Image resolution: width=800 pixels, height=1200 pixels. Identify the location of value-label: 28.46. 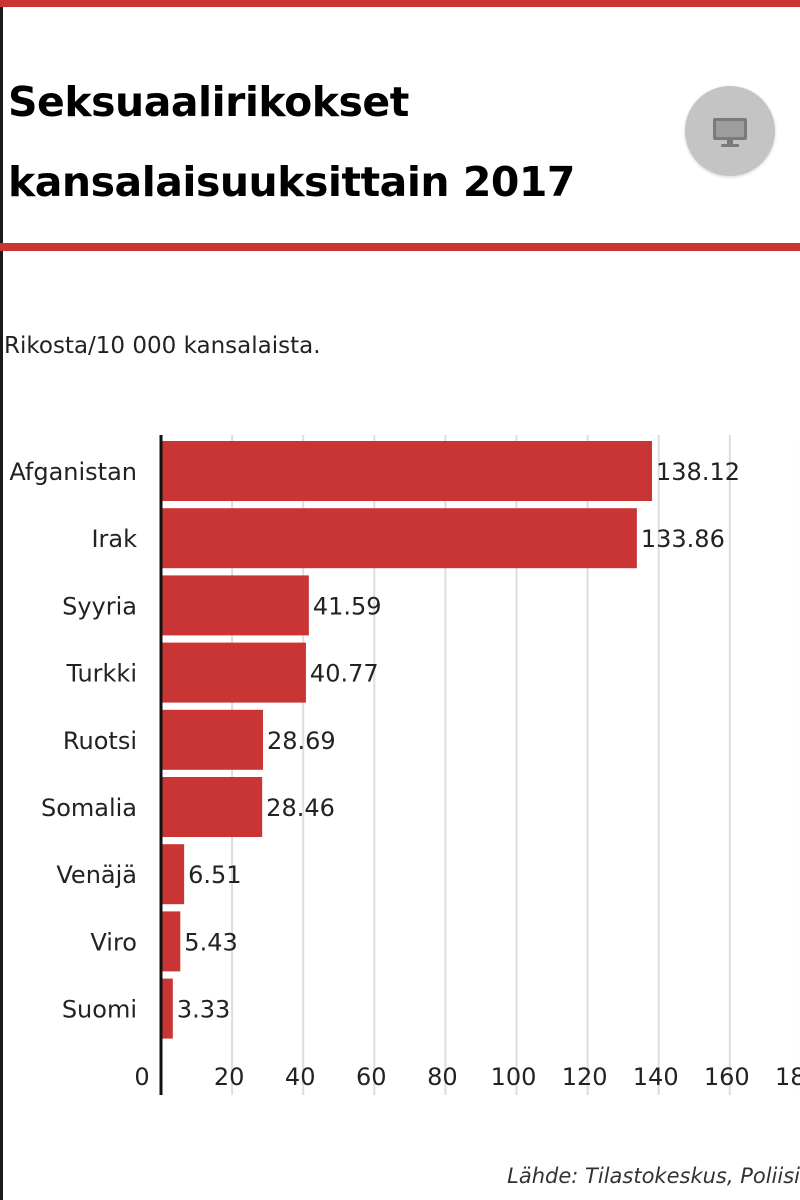
(300, 808).